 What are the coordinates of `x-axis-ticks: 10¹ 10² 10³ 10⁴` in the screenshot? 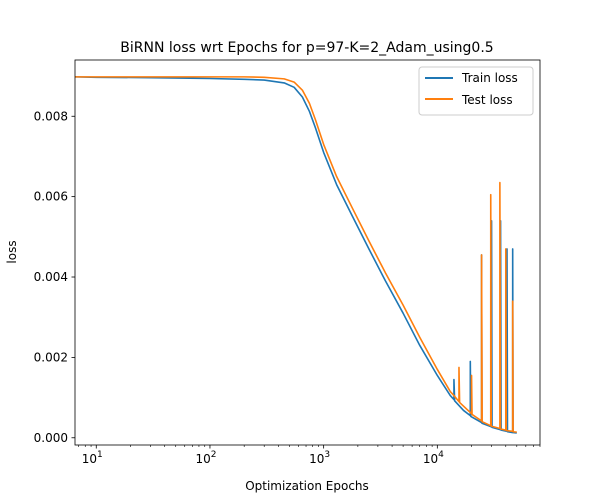 It's located at (309, 455).